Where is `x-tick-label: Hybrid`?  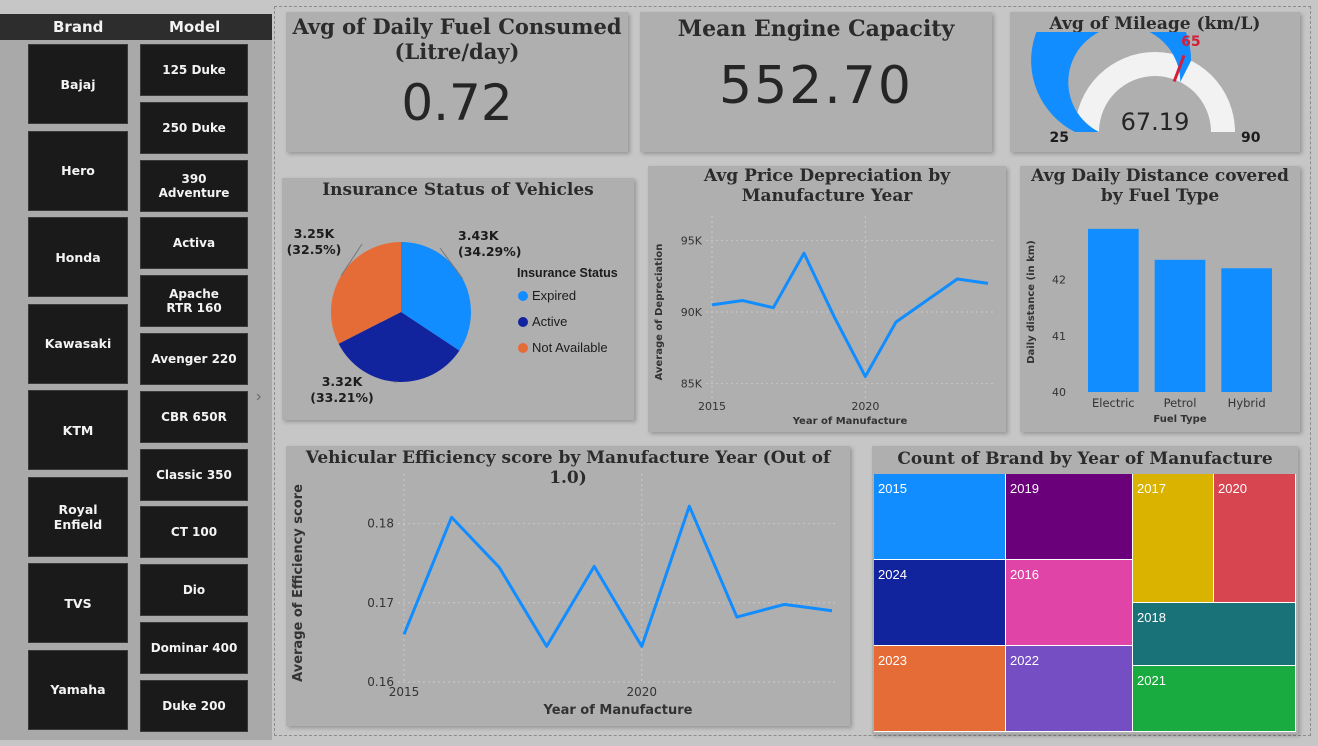 x-tick-label: Hybrid is located at coordinates (1247, 403).